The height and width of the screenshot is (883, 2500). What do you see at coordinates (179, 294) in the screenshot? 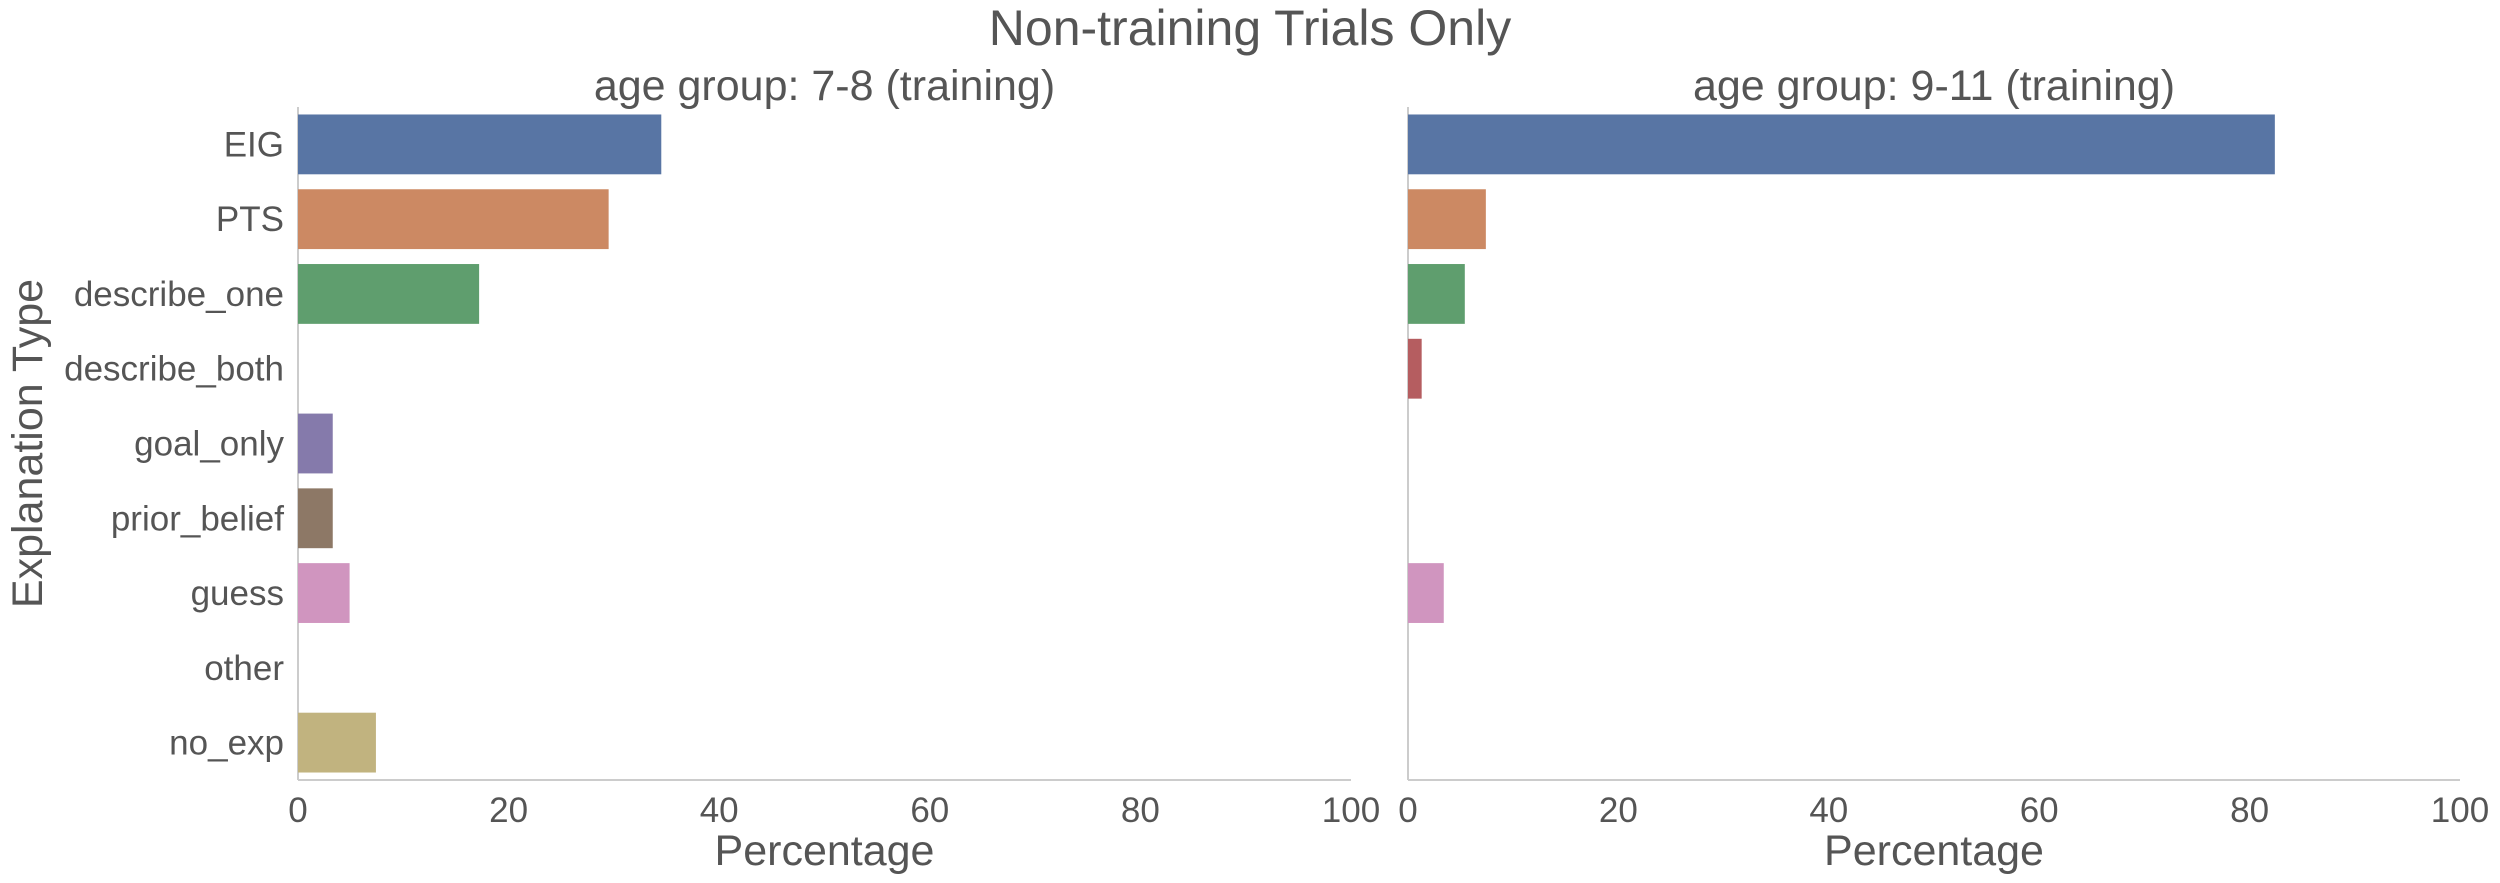
I see `y-tick-label: describe_one` at bounding box center [179, 294].